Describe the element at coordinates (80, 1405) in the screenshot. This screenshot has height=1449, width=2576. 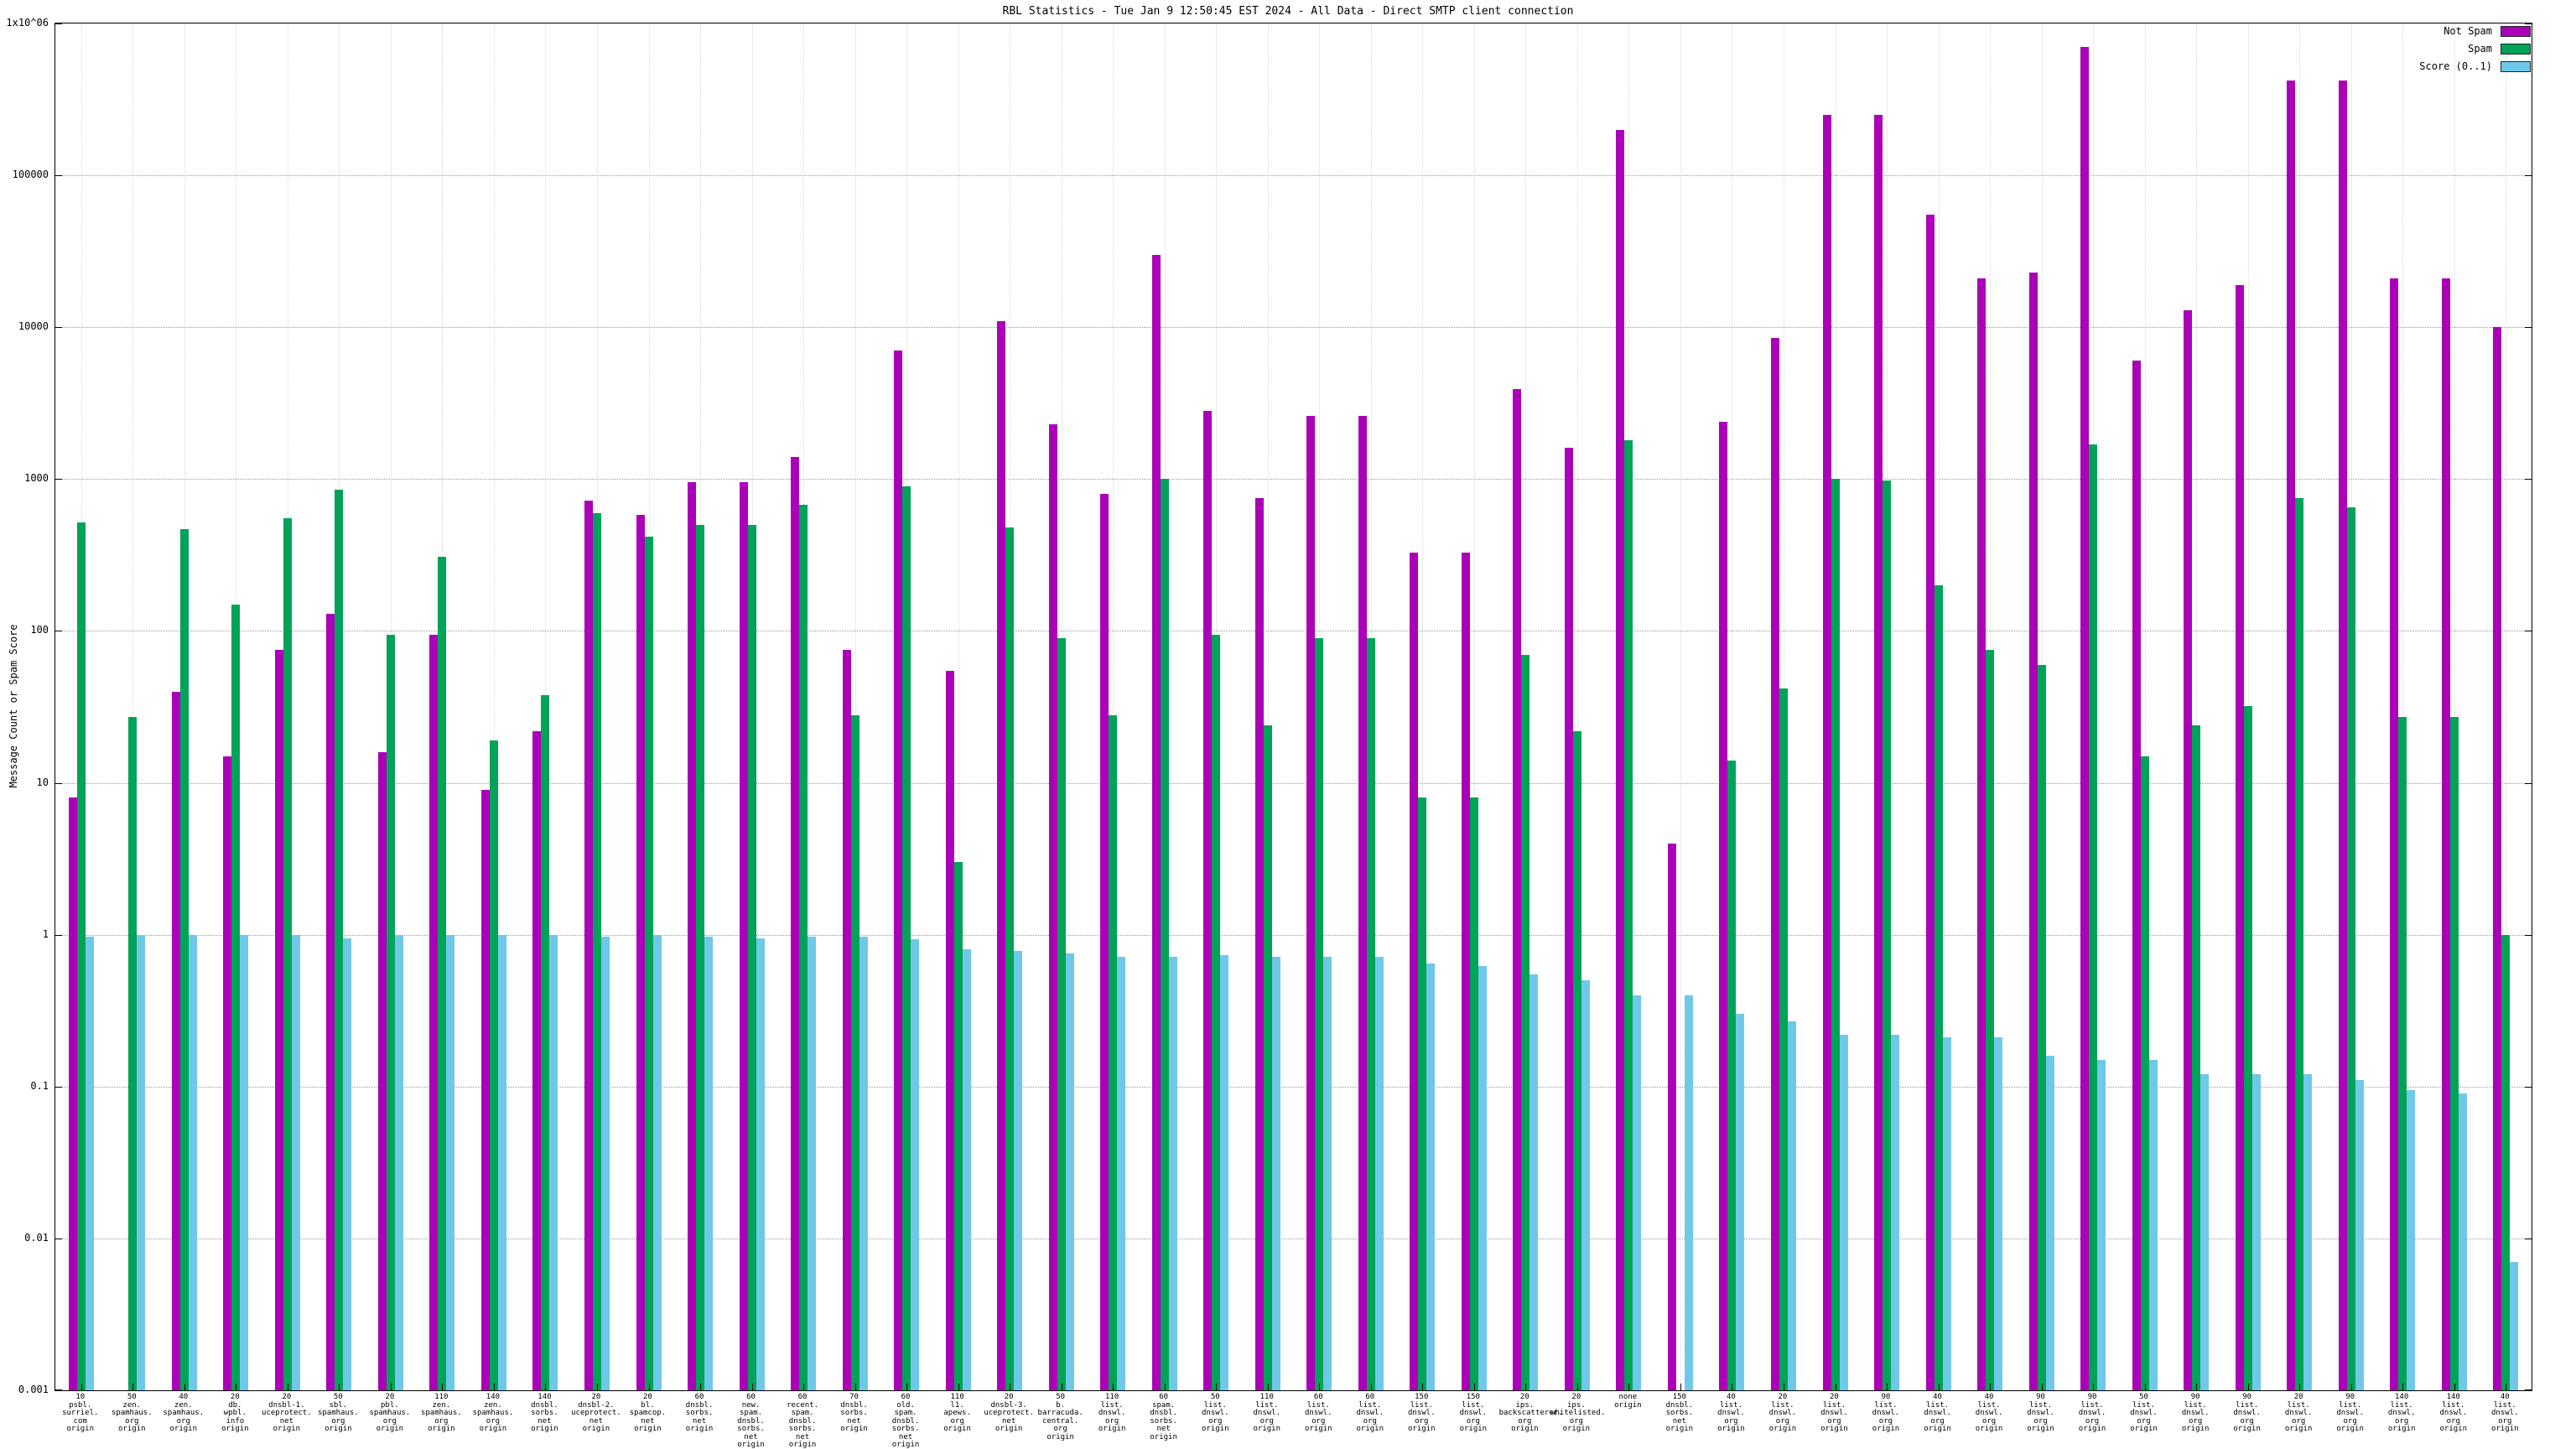
I see `x-tick-label-line: psbl.` at that location.